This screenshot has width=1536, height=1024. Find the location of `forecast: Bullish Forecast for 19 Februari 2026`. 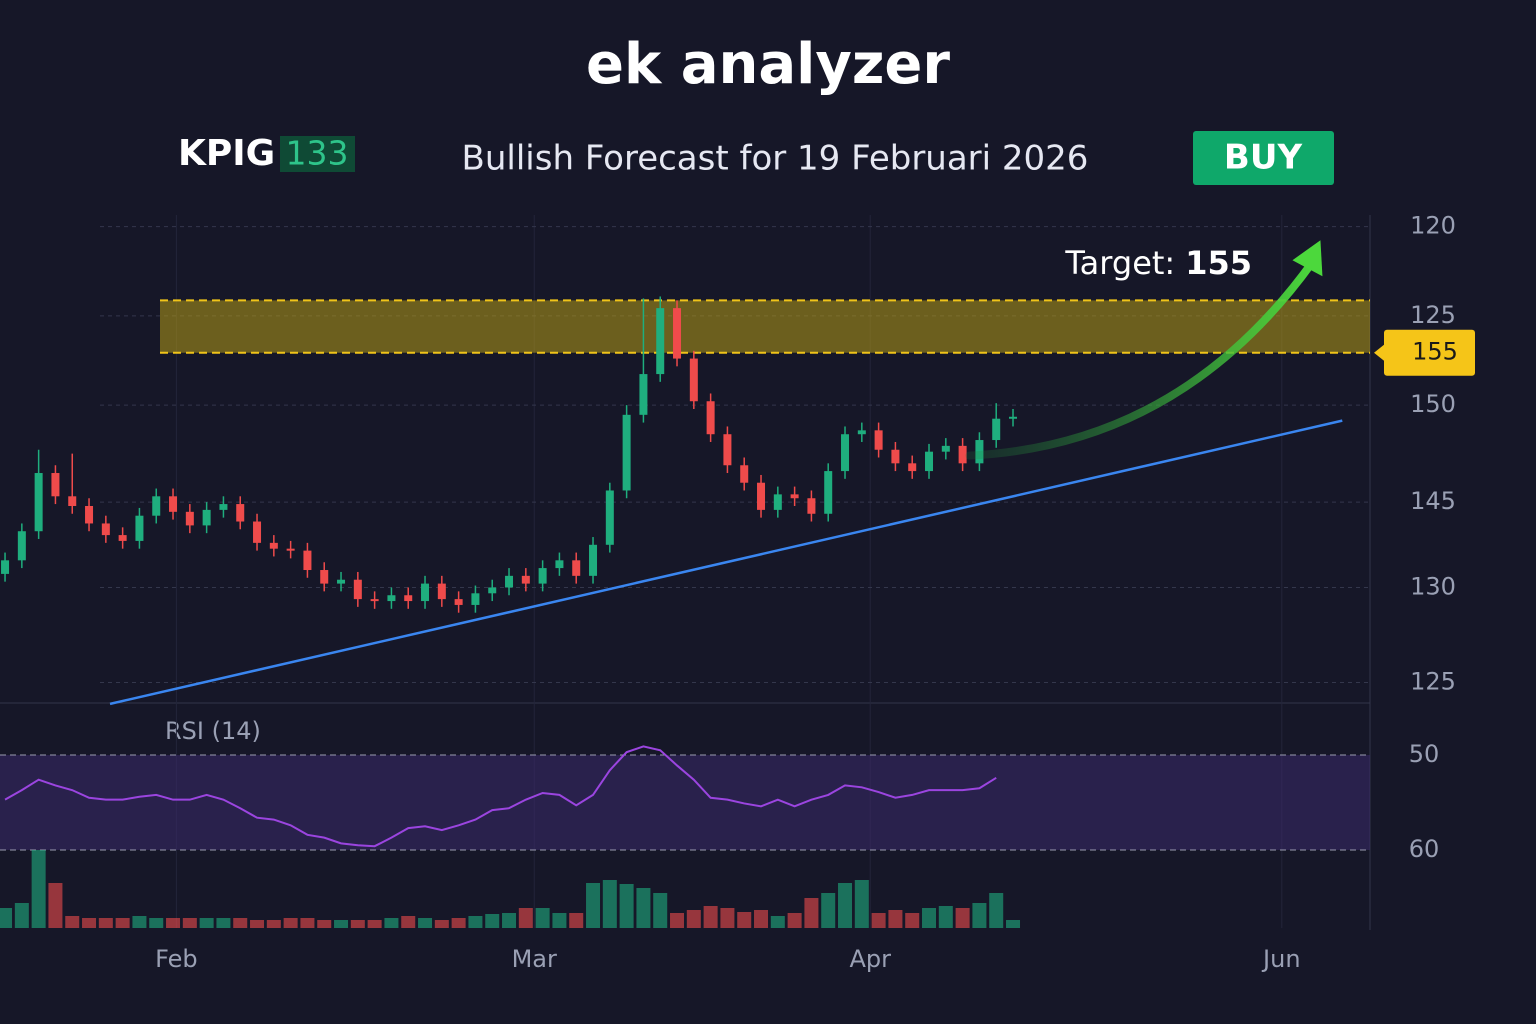

forecast: Bullish Forecast for 19 Februari 2026 is located at coordinates (775, 159).